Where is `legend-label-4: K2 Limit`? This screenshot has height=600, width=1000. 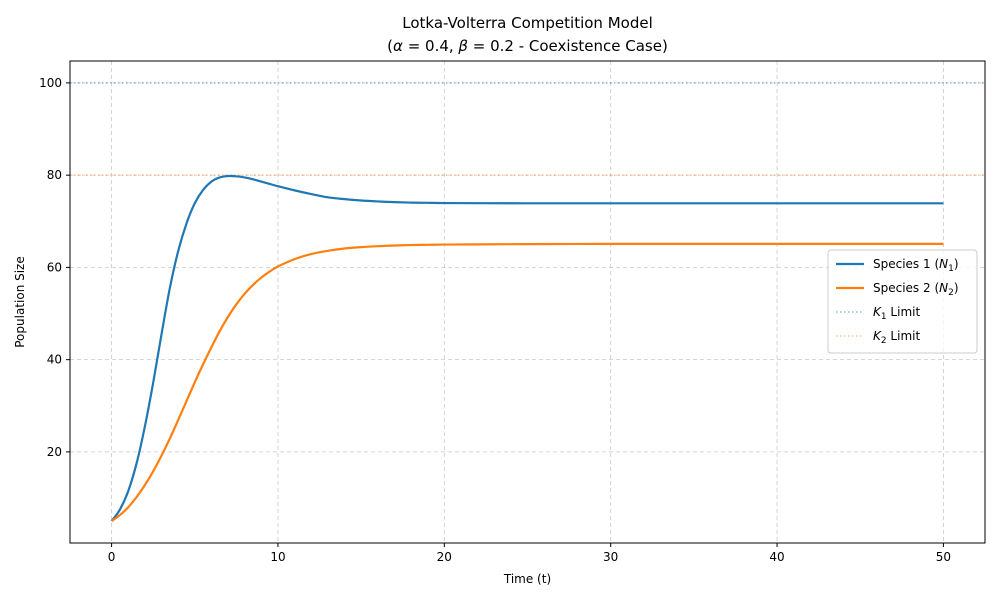 legend-label-4: K2 Limit is located at coordinates (896, 337).